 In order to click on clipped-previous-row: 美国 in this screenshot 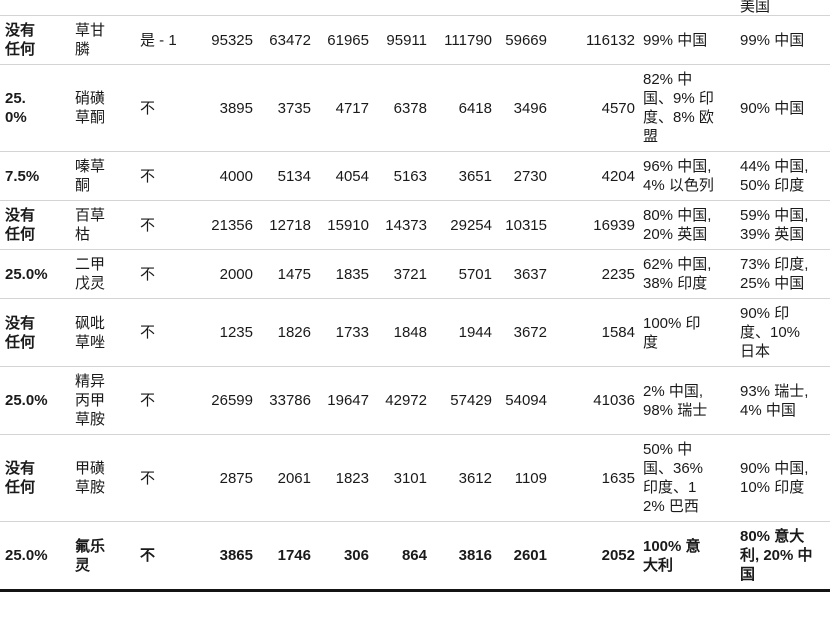, I will do `click(415, 8)`.